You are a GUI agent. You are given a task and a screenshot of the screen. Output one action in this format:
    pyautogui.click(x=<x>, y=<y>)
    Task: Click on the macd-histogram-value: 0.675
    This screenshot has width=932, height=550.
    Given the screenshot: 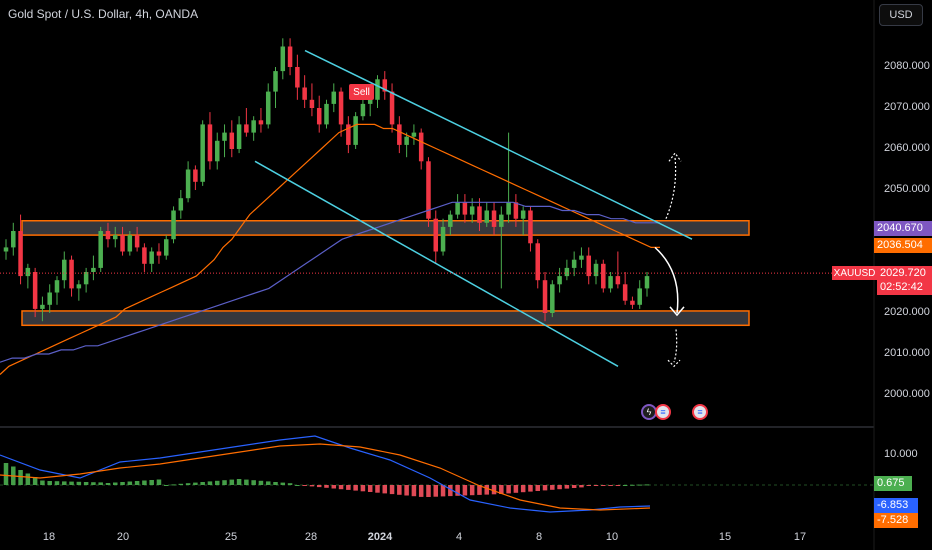 What is the action you would take?
    pyautogui.click(x=893, y=483)
    